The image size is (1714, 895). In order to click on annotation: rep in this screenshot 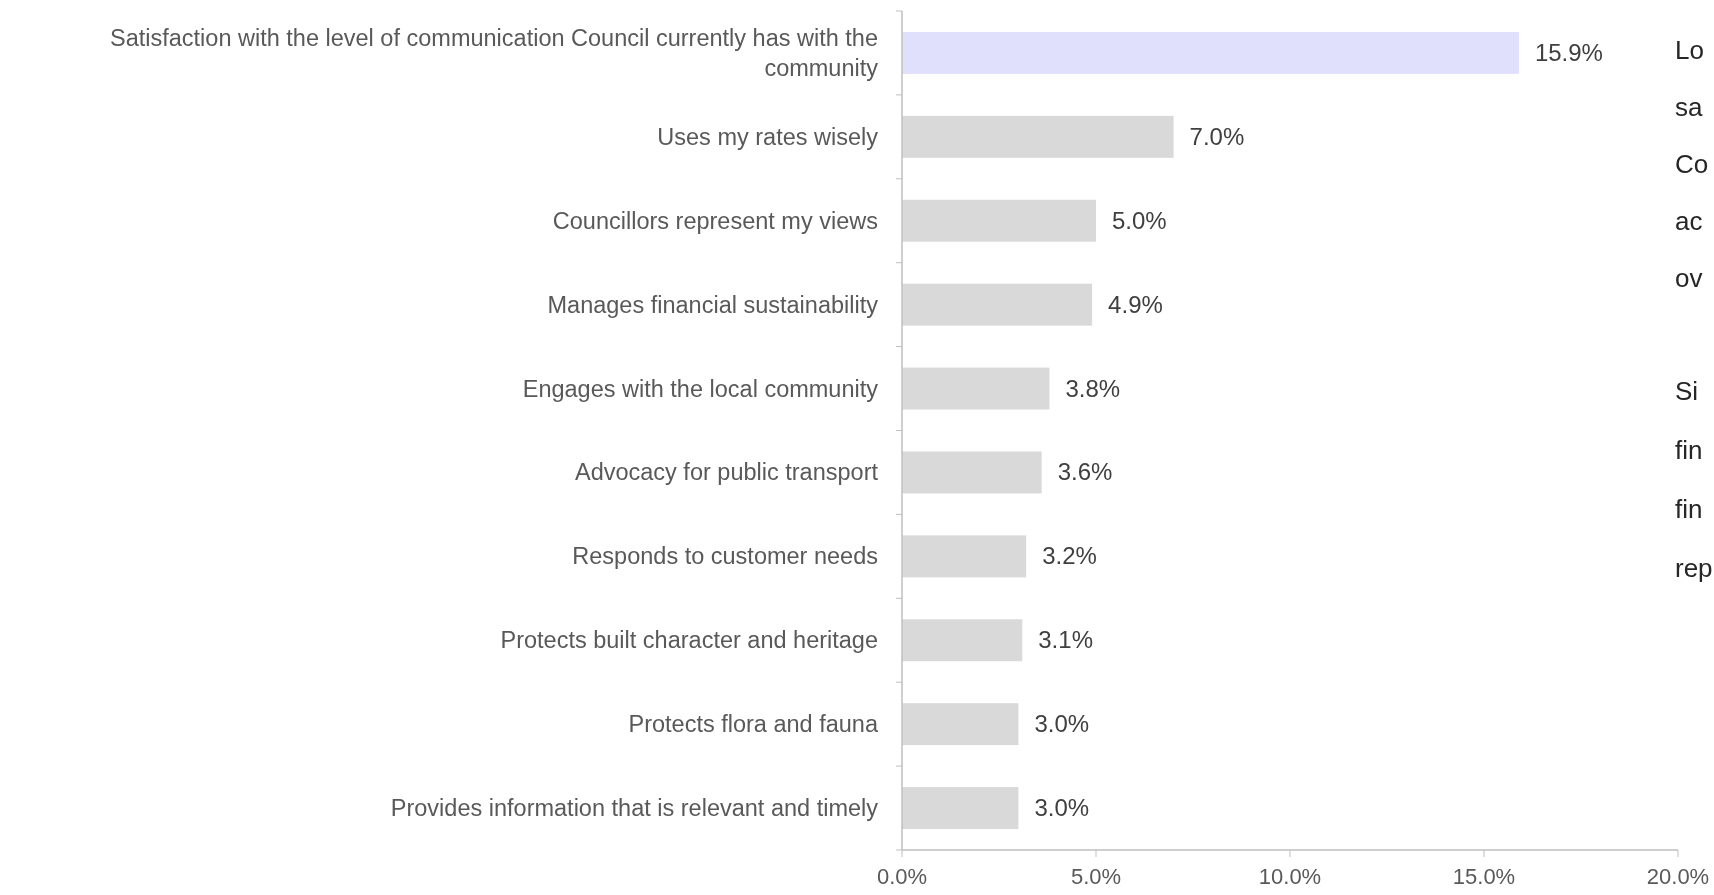, I will do `click(1694, 568)`.